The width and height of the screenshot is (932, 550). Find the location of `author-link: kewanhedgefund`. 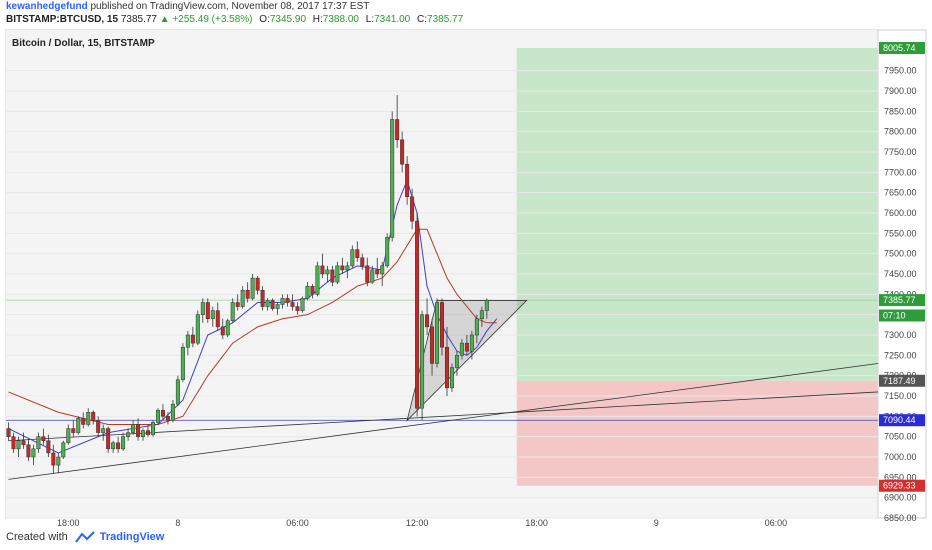

author-link: kewanhedgefund is located at coordinates (47, 6).